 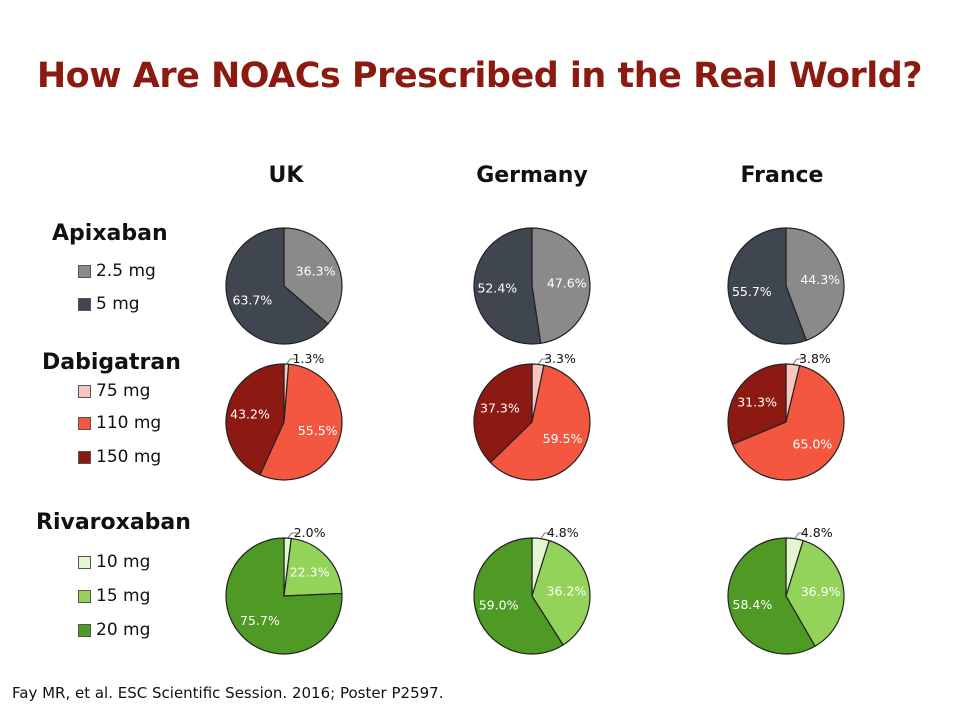 What do you see at coordinates (129, 423) in the screenshot?
I see `legend-label: 110 mg` at bounding box center [129, 423].